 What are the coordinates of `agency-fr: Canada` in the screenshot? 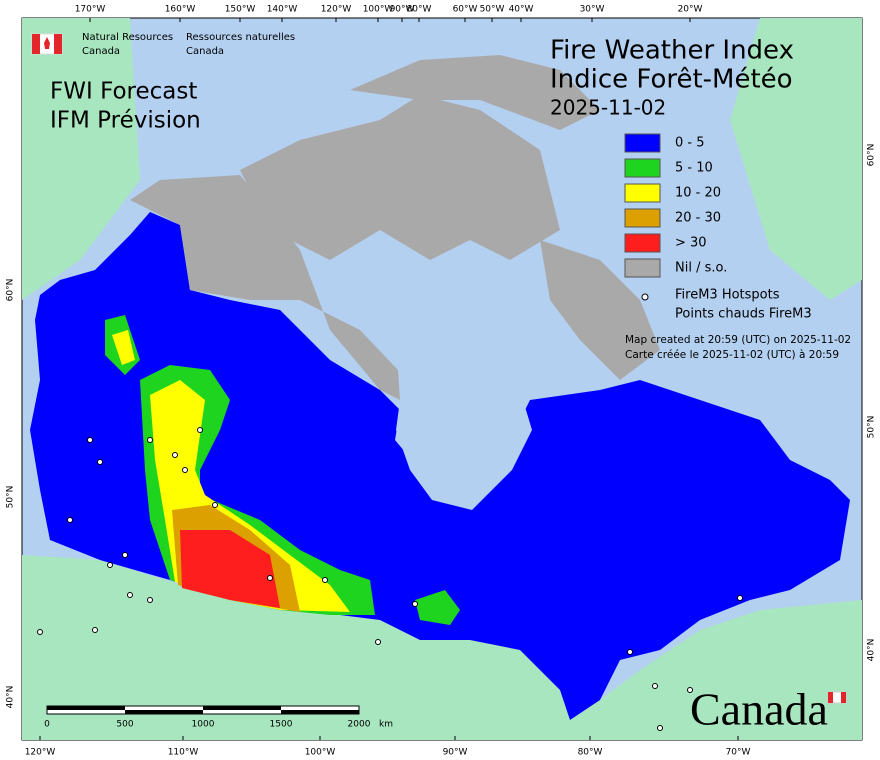 It's located at (205, 51).